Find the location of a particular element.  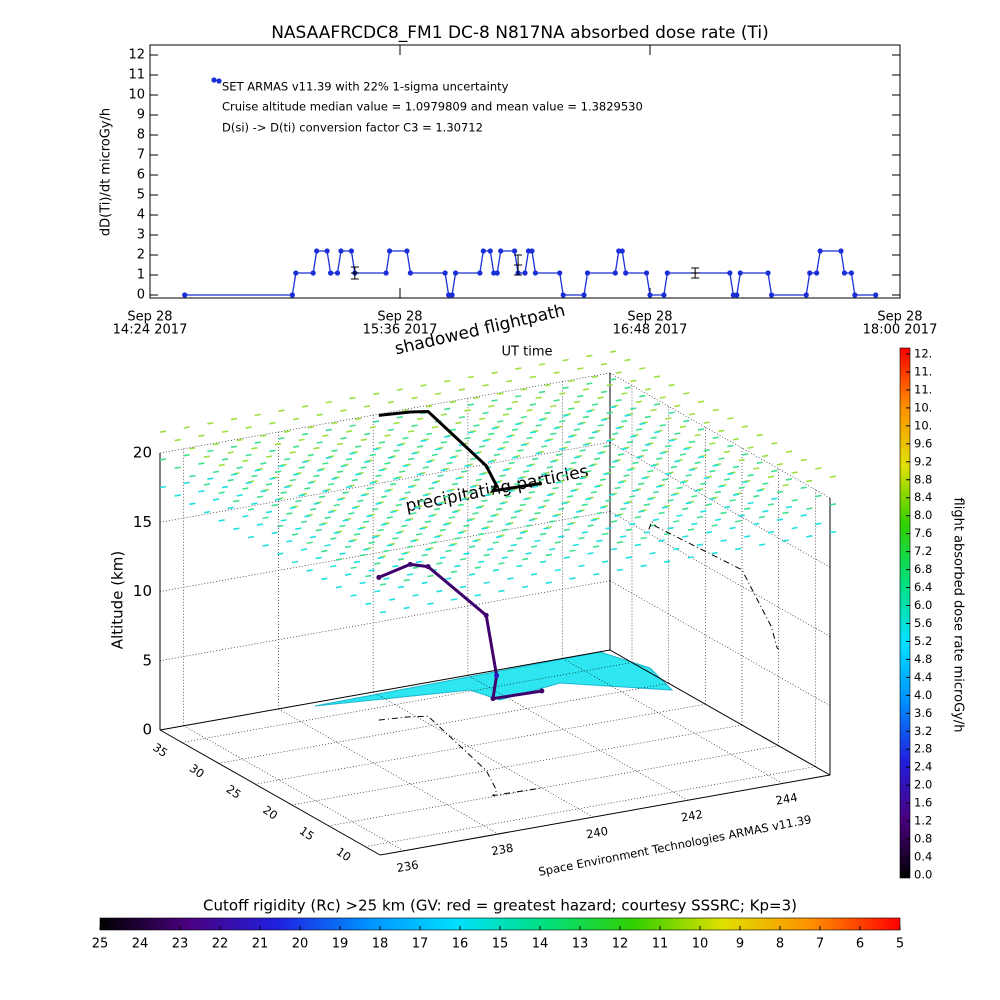

colorbar-tick-label: 6.8 is located at coordinates (923, 569).